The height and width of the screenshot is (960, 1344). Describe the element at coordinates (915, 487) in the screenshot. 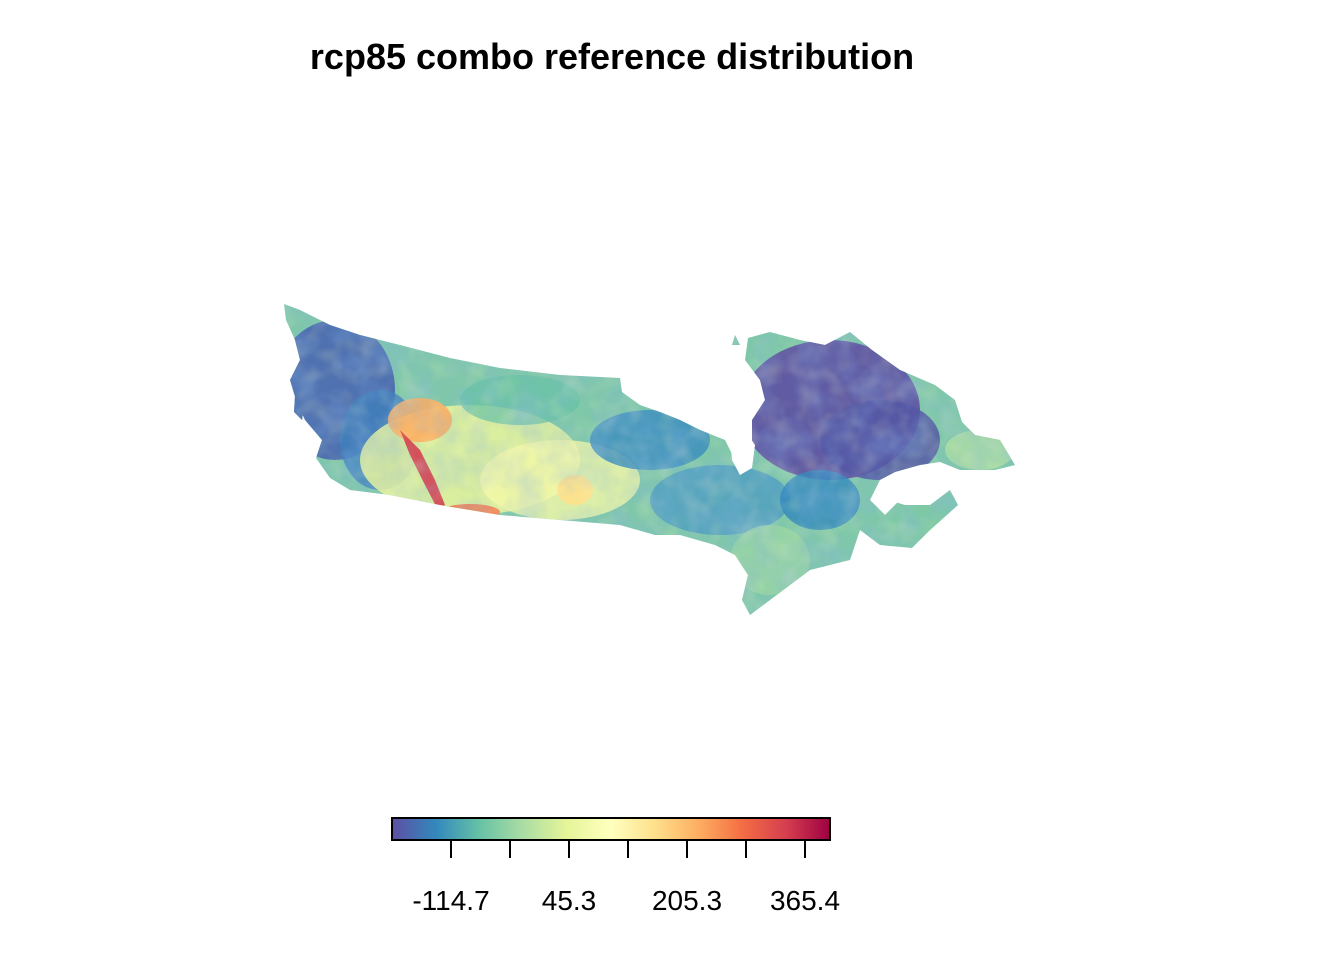

I see `gulf-st-lawrence` at that location.